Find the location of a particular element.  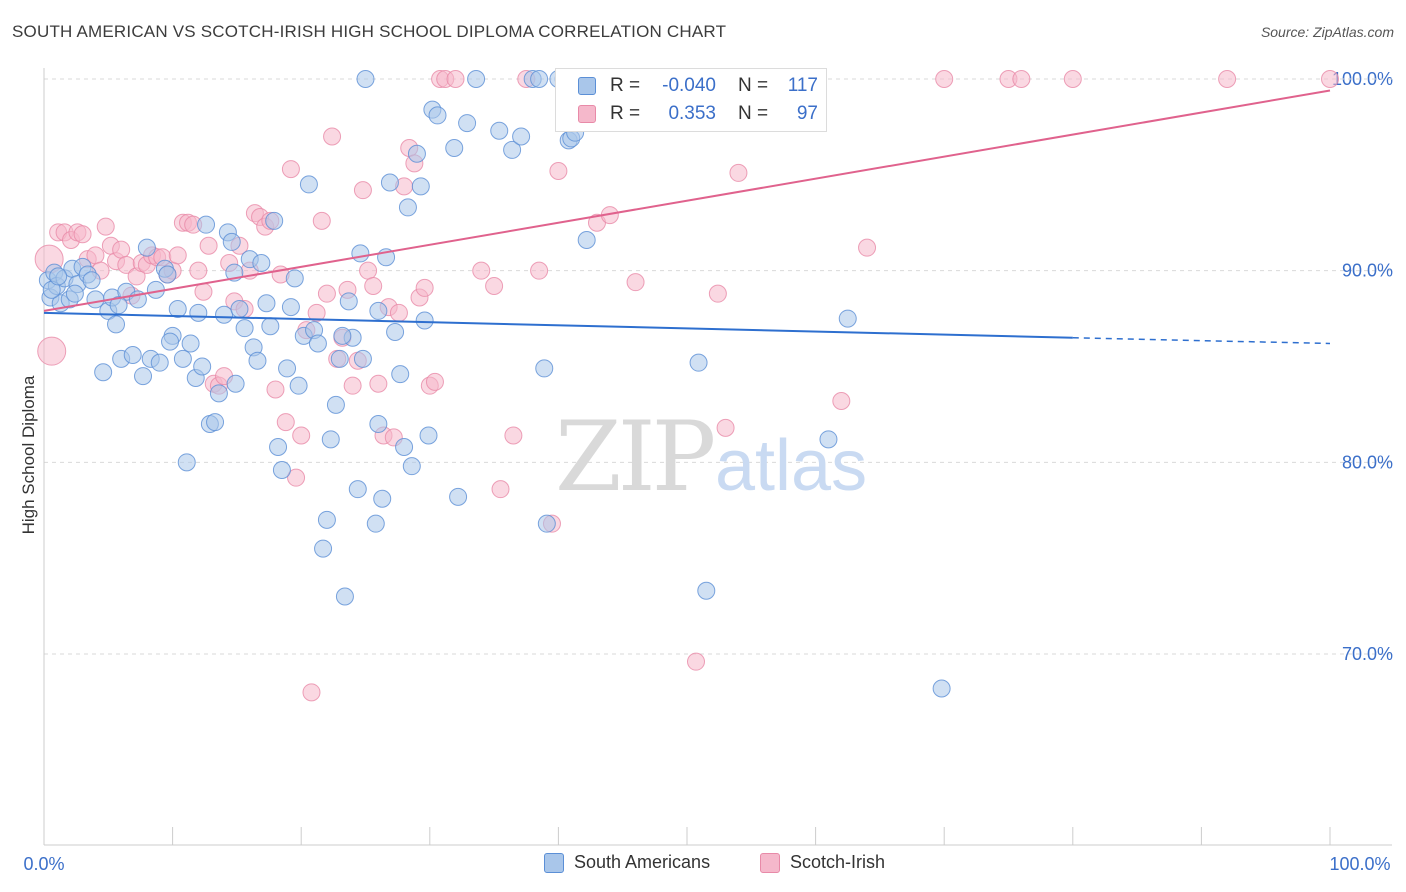

watermark-zip: ZIP is located at coordinates (634, 457).